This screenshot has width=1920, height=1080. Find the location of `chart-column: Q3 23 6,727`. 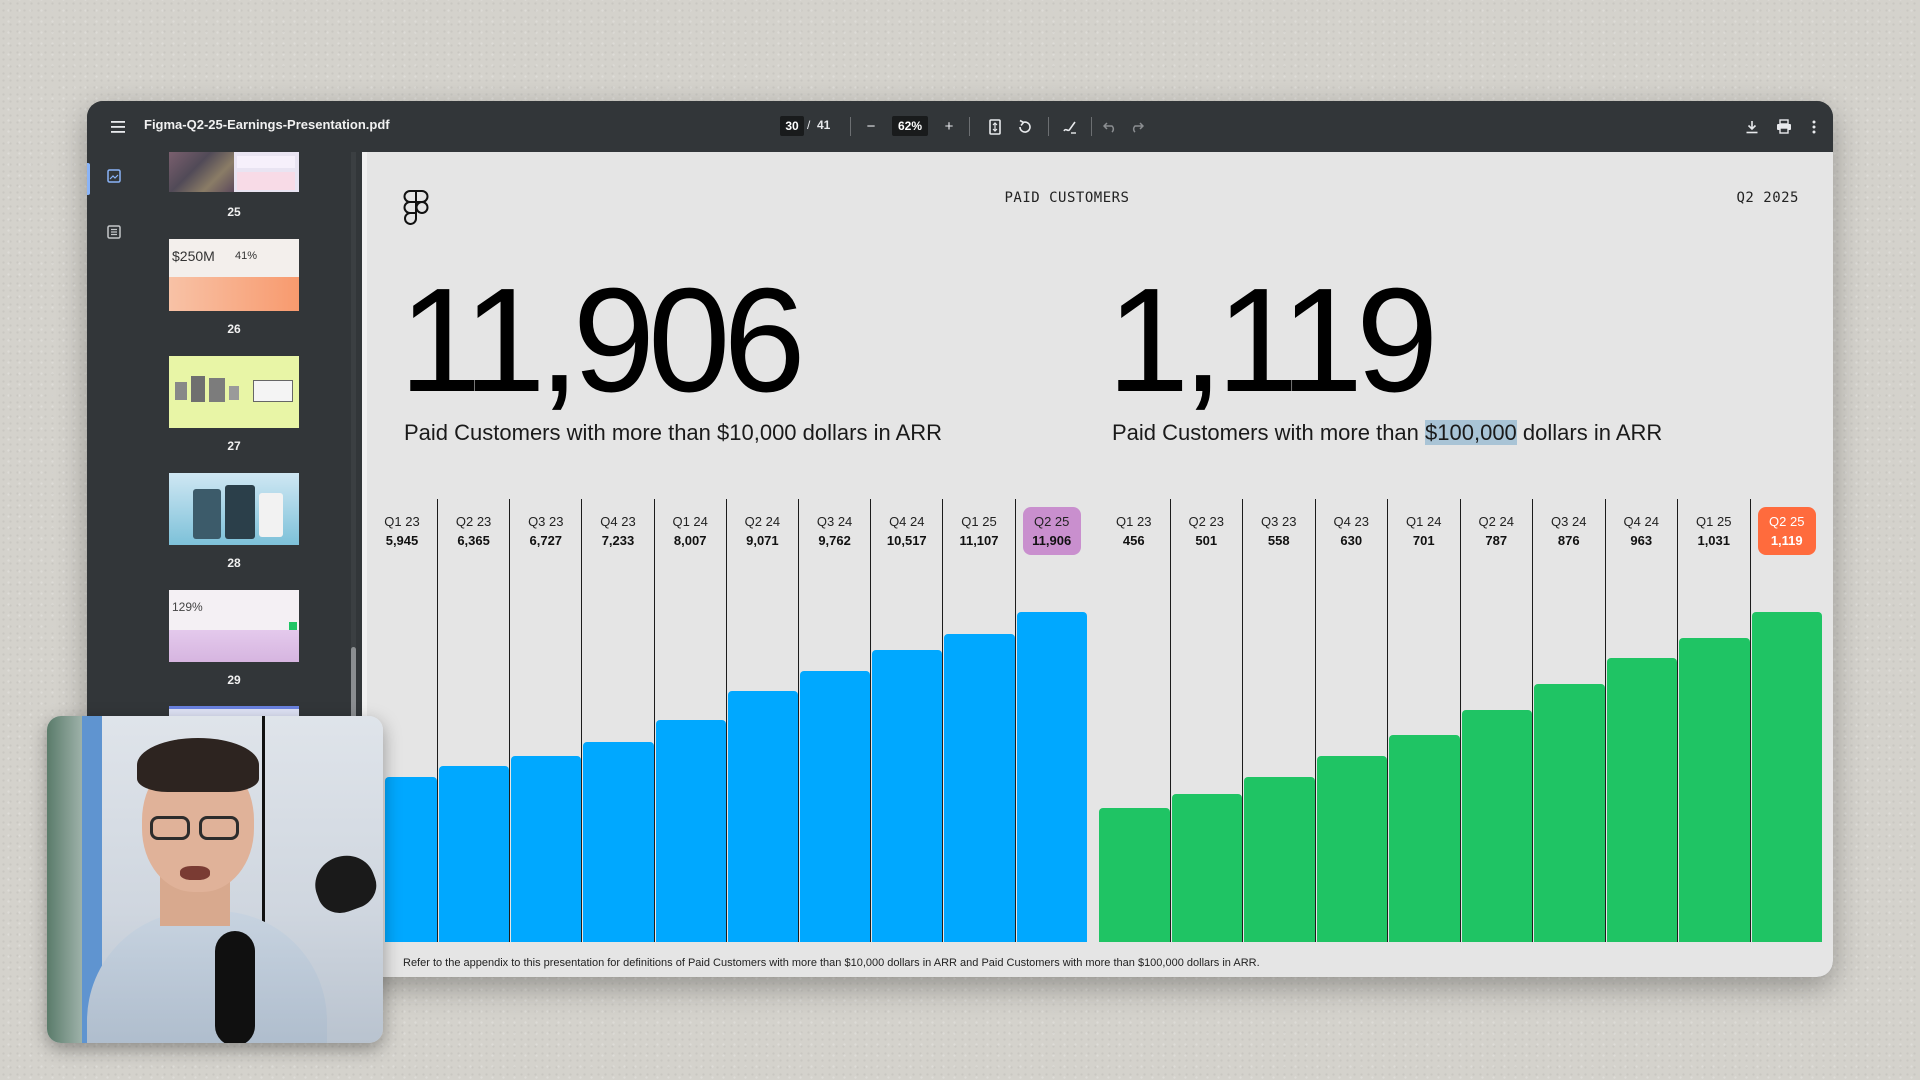

chart-column: Q3 23 6,727 is located at coordinates (546, 720).